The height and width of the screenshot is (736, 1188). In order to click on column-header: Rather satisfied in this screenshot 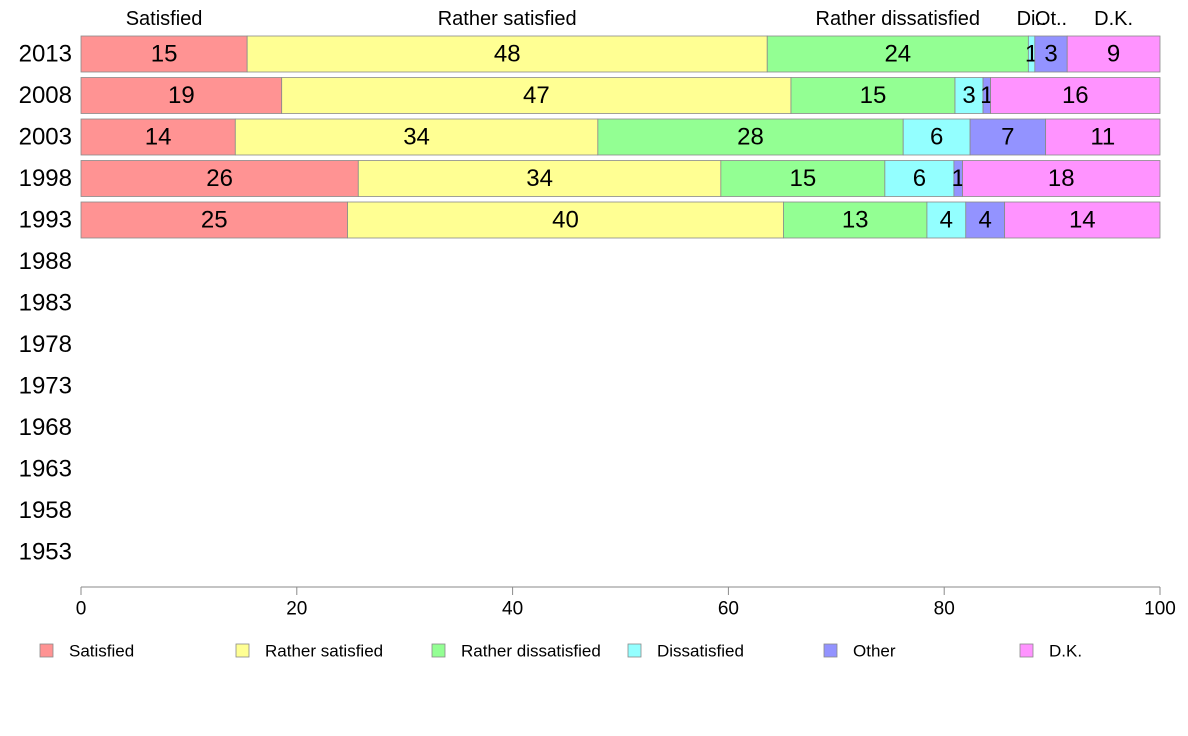, I will do `click(507, 19)`.